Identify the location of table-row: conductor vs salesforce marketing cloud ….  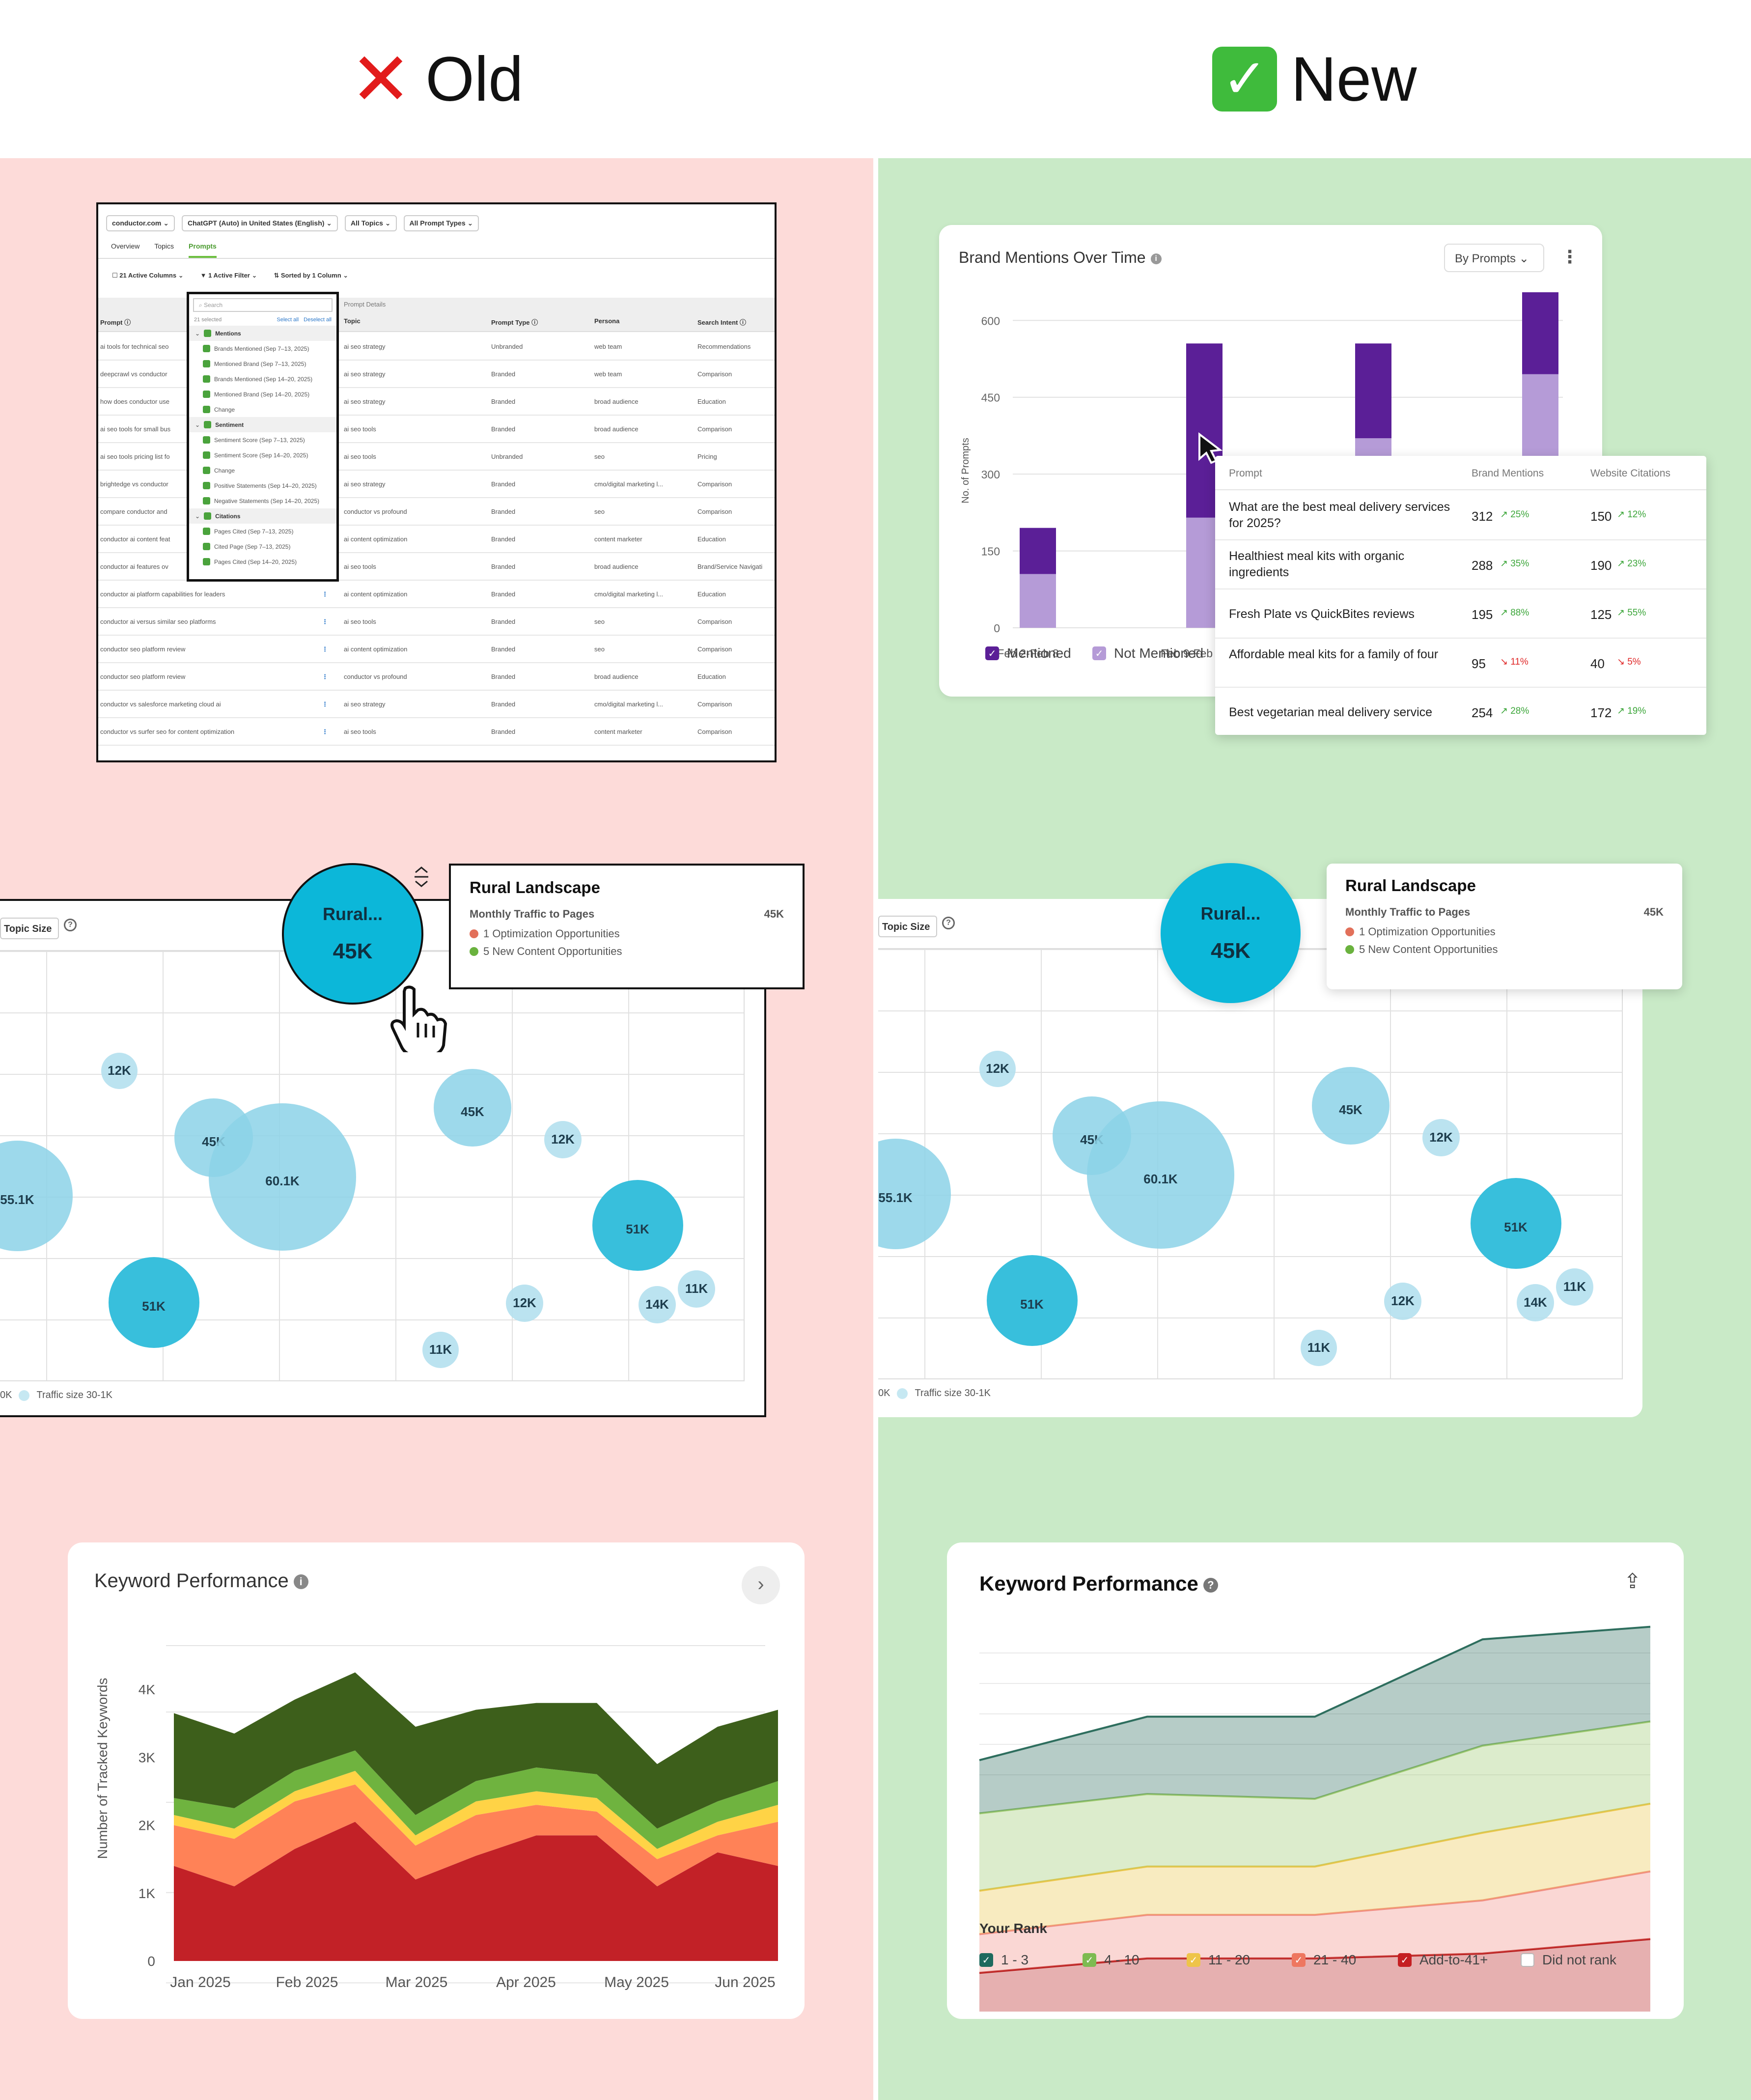
(436, 704).